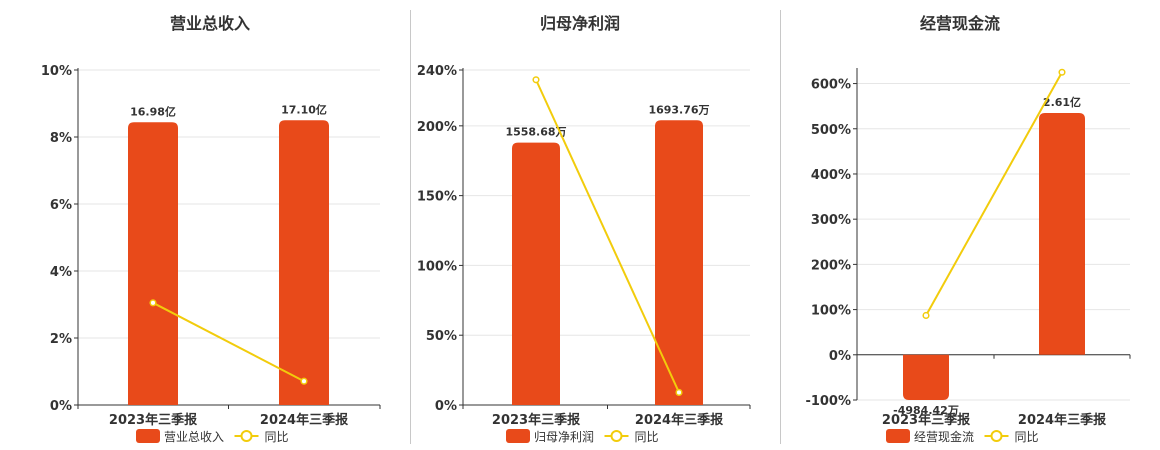  Describe the element at coordinates (441, 336) in the screenshot. I see `y-tick-label: 50%` at that location.